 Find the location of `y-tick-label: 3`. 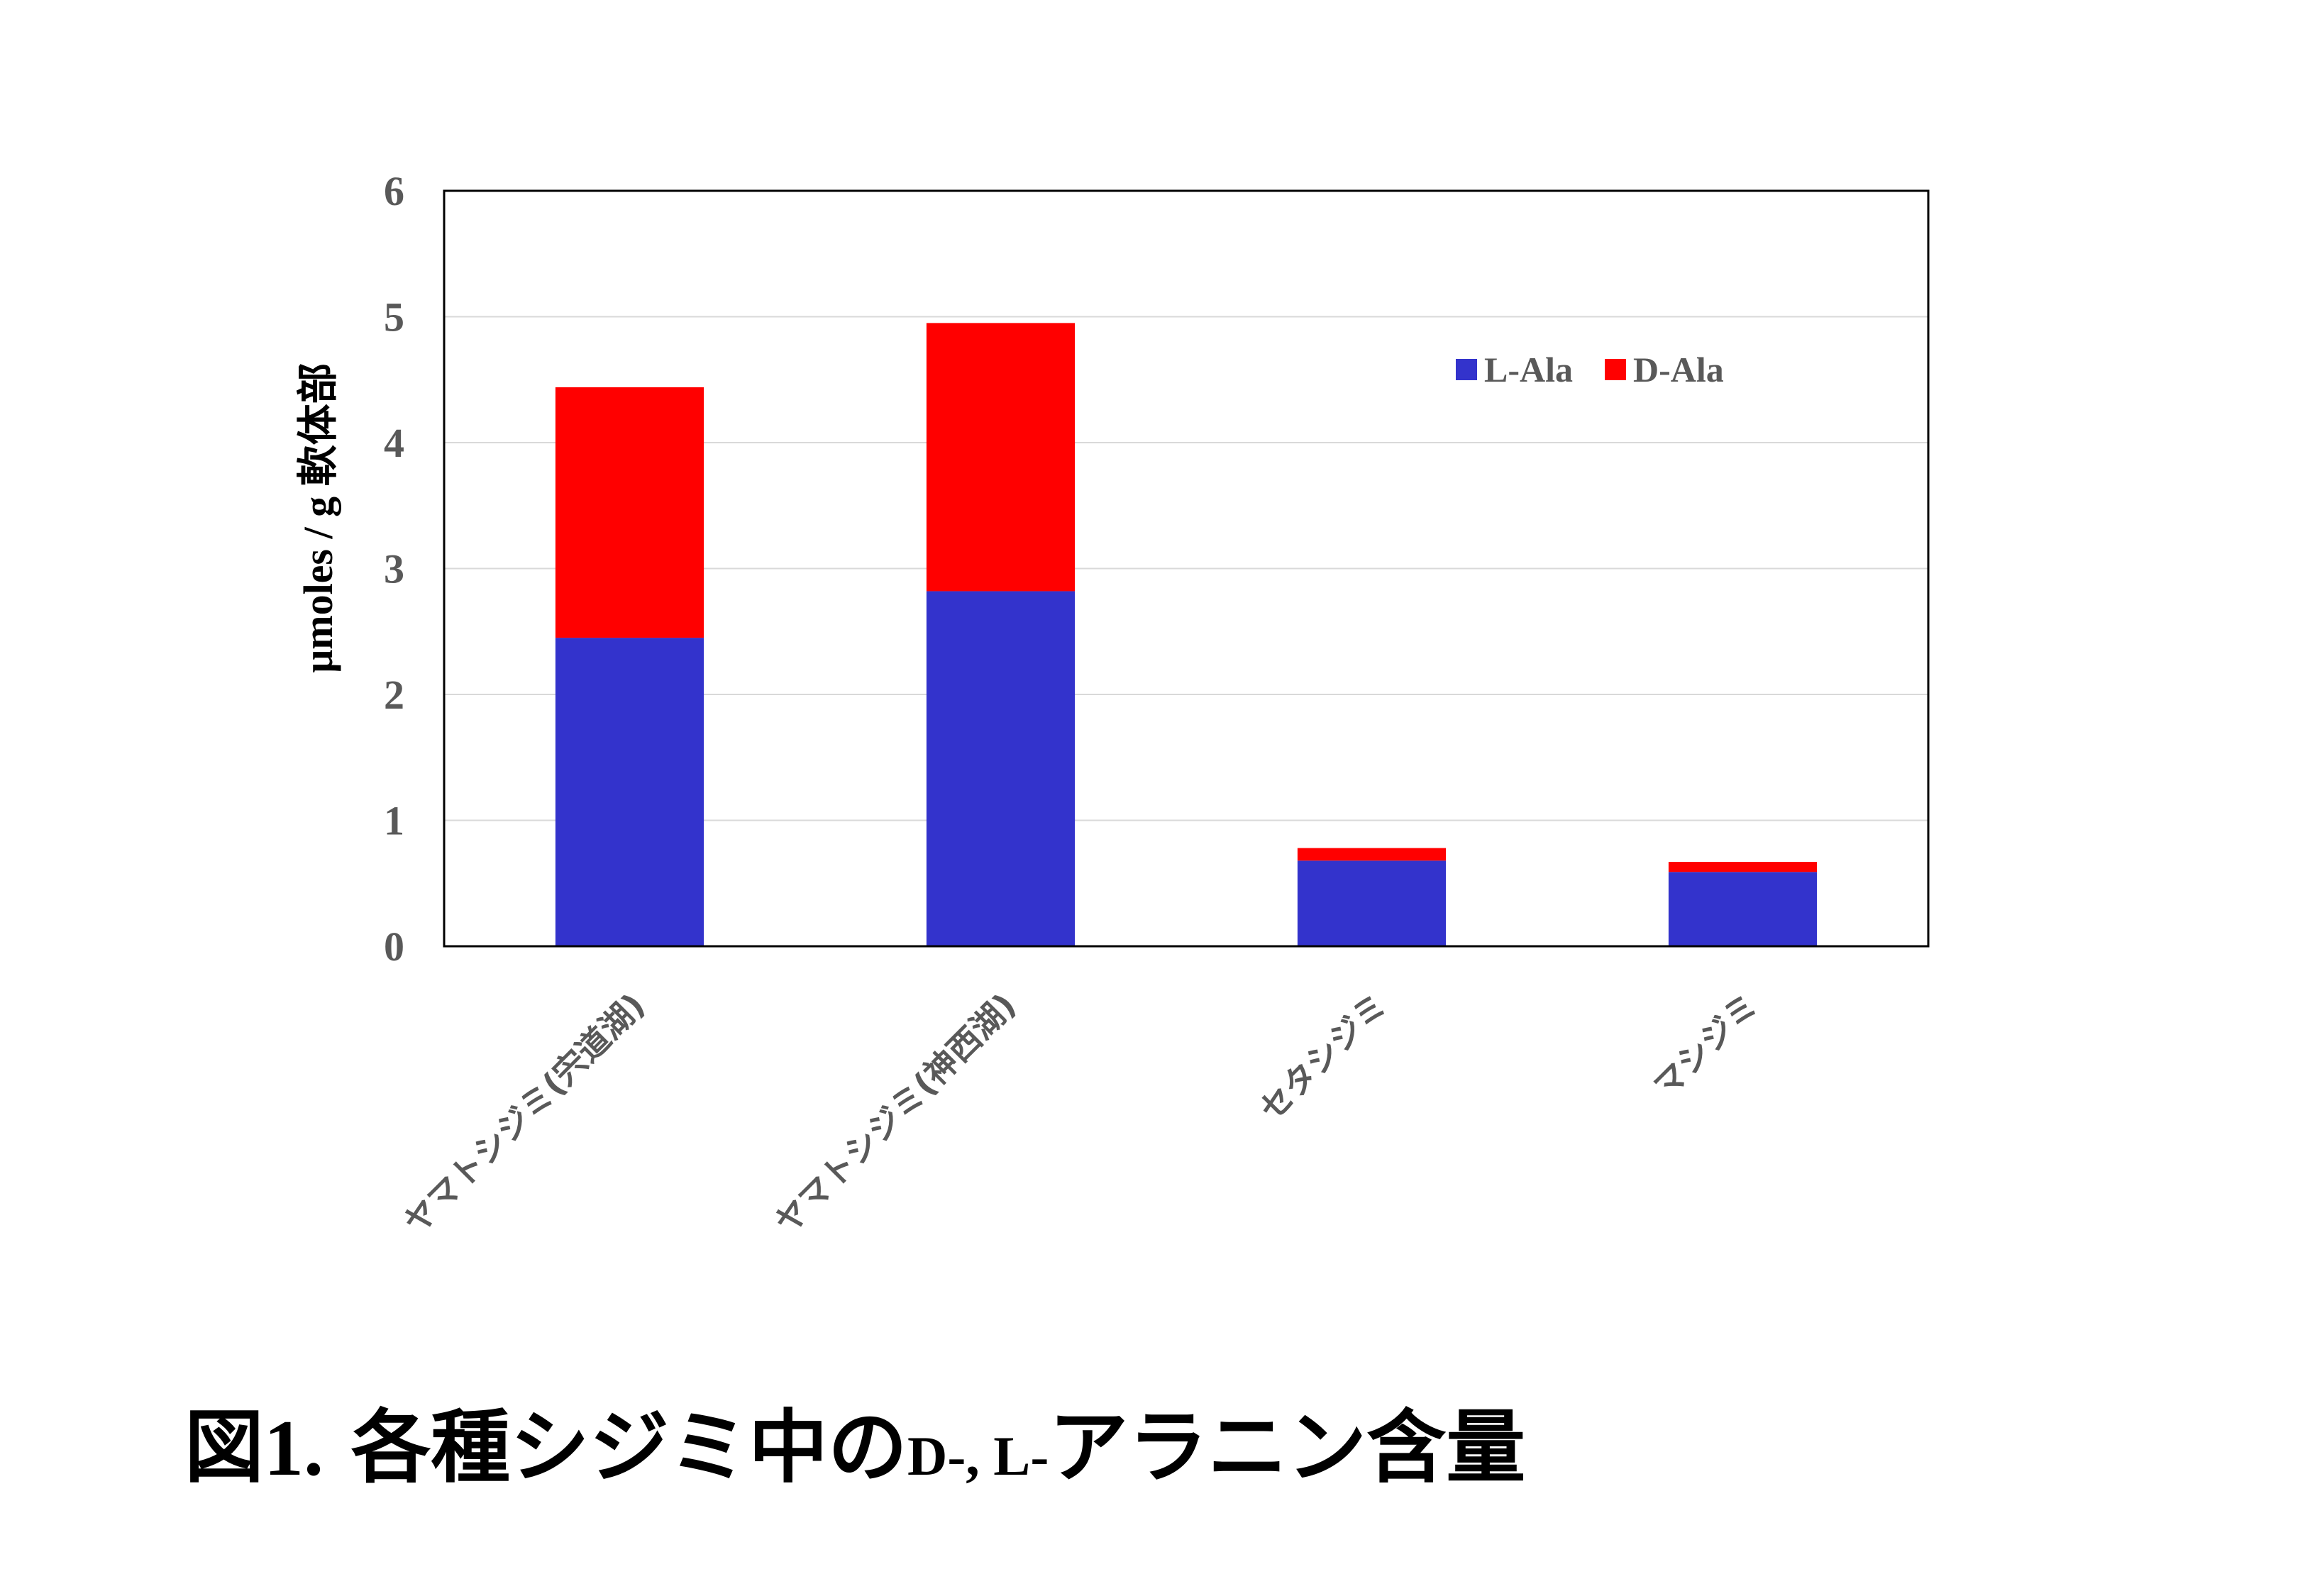

y-tick-label: 3 is located at coordinates (394, 569).